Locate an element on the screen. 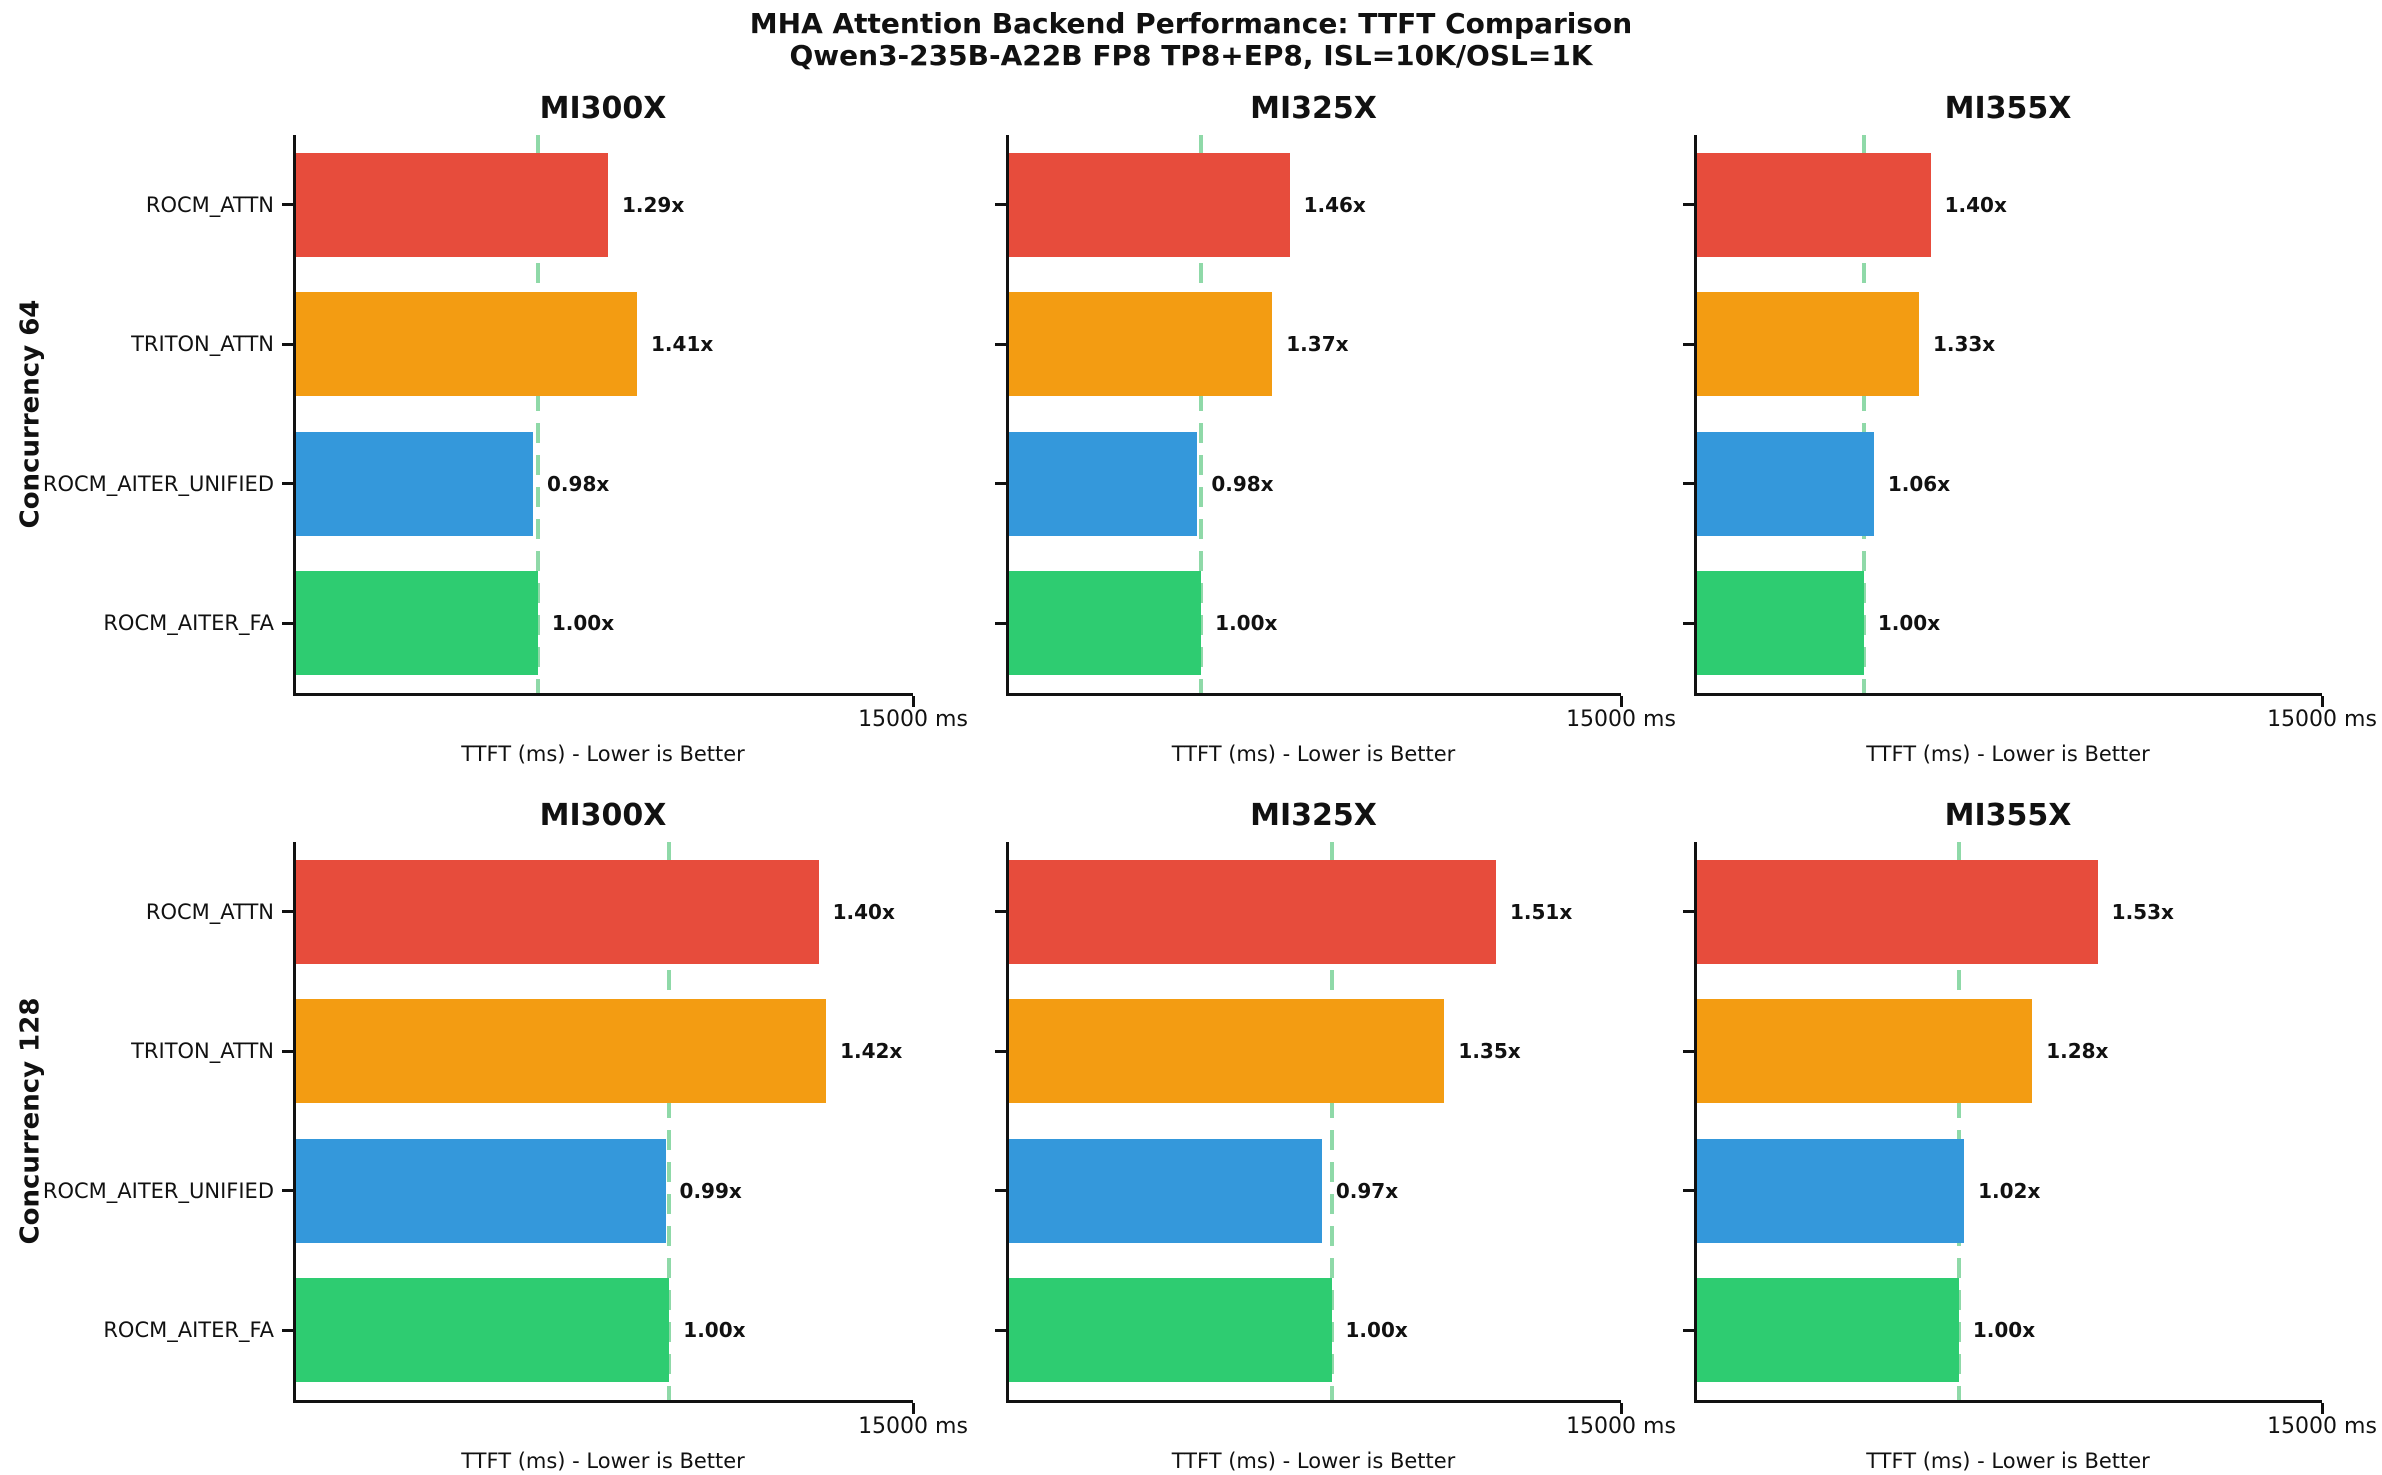 Image resolution: width=2382 pixels, height=1475 pixels. category-label-rocm_attn: ROCM_ATTN is located at coordinates (209, 911).